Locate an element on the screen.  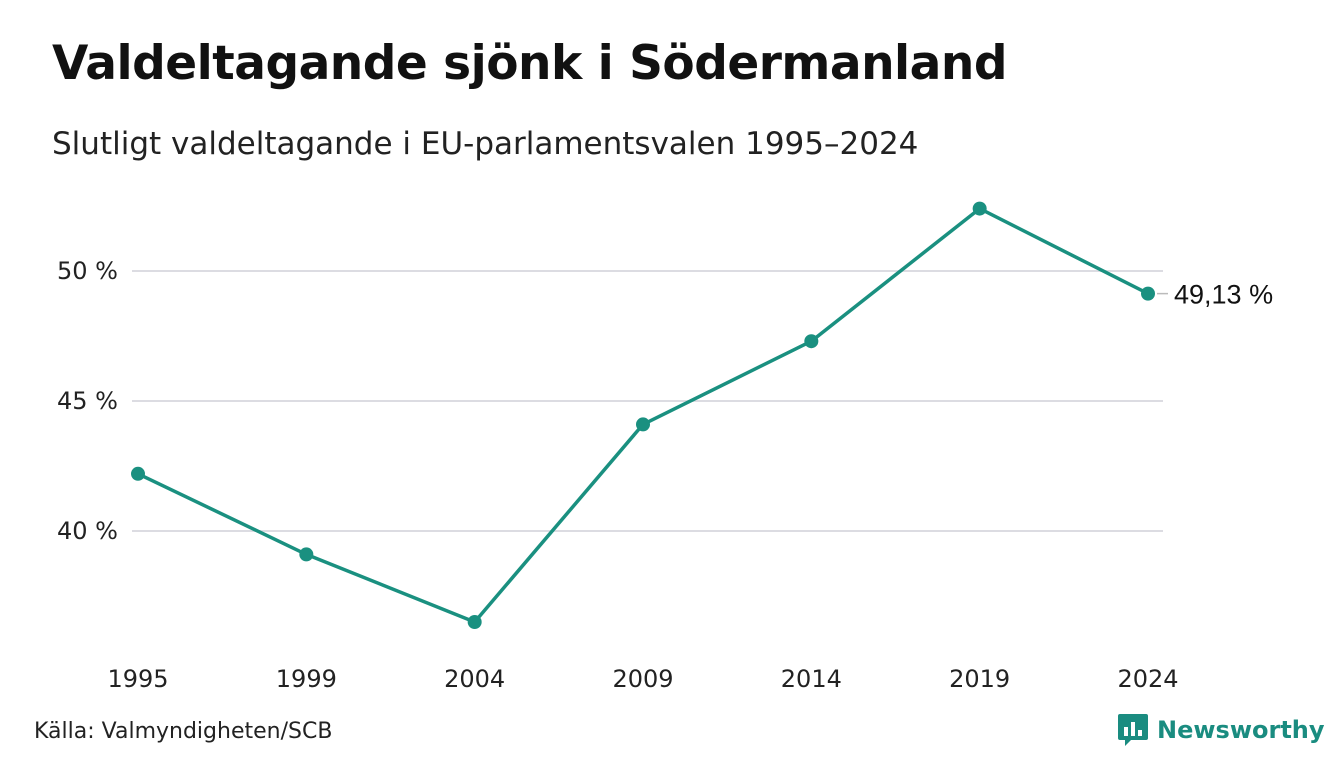
source-note: Källa: Valmyndigheten/SCB is located at coordinates (183, 731).